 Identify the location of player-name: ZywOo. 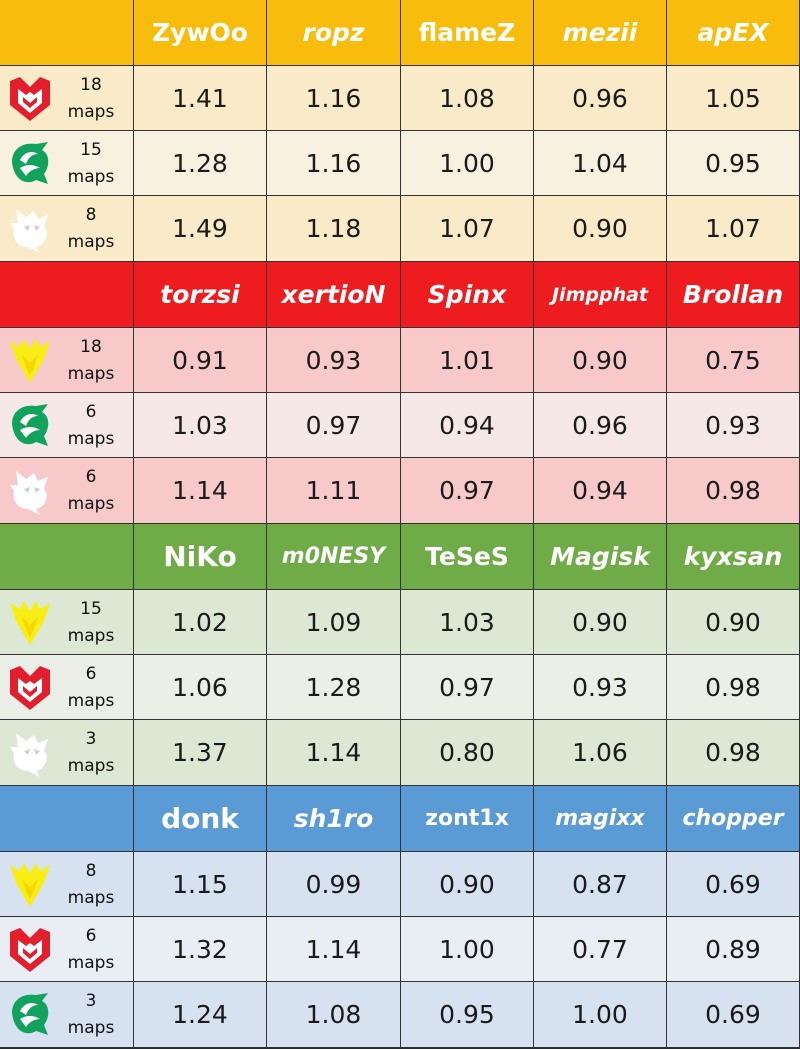
(200, 33).